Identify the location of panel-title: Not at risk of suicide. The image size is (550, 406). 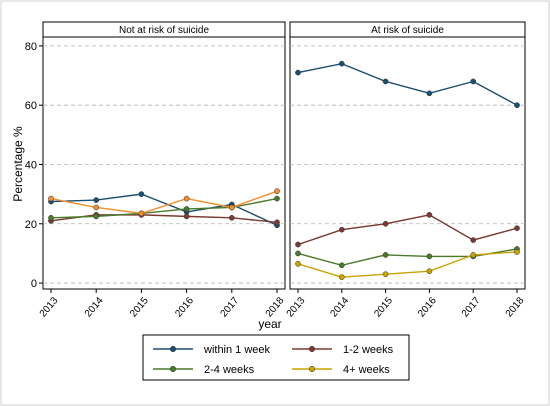
(164, 30).